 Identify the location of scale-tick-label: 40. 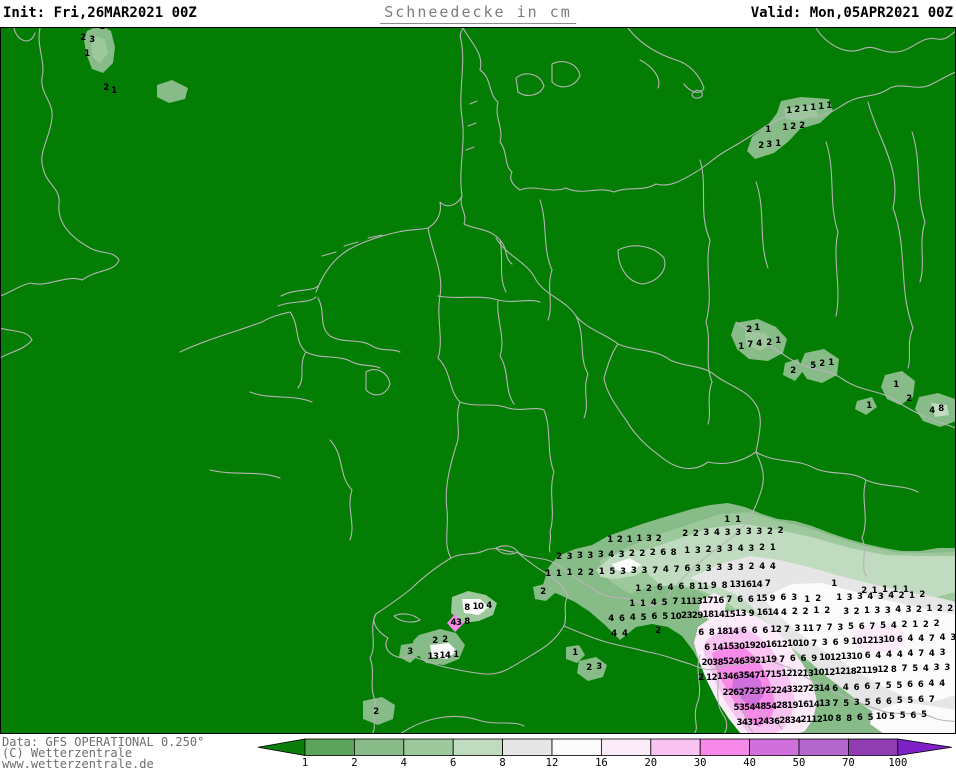
(749, 762).